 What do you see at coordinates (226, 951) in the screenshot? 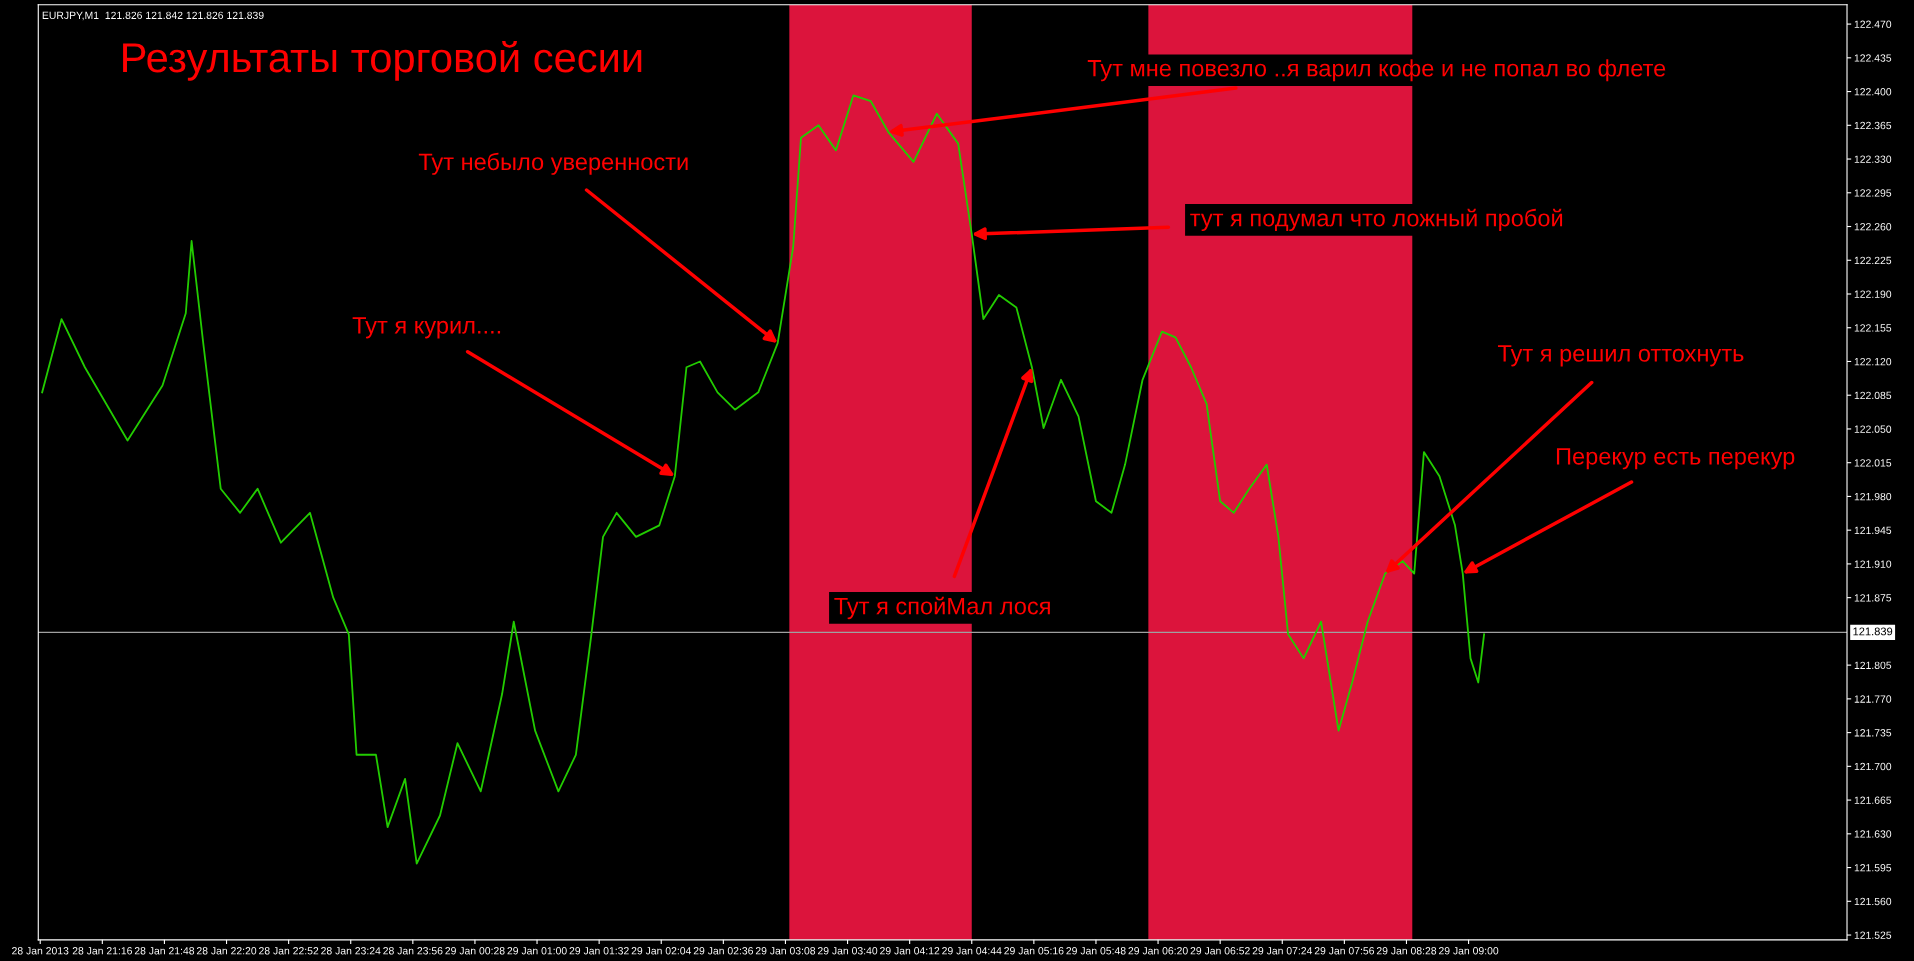
I see `x-tick-label: 28 Jan 22:20` at bounding box center [226, 951].